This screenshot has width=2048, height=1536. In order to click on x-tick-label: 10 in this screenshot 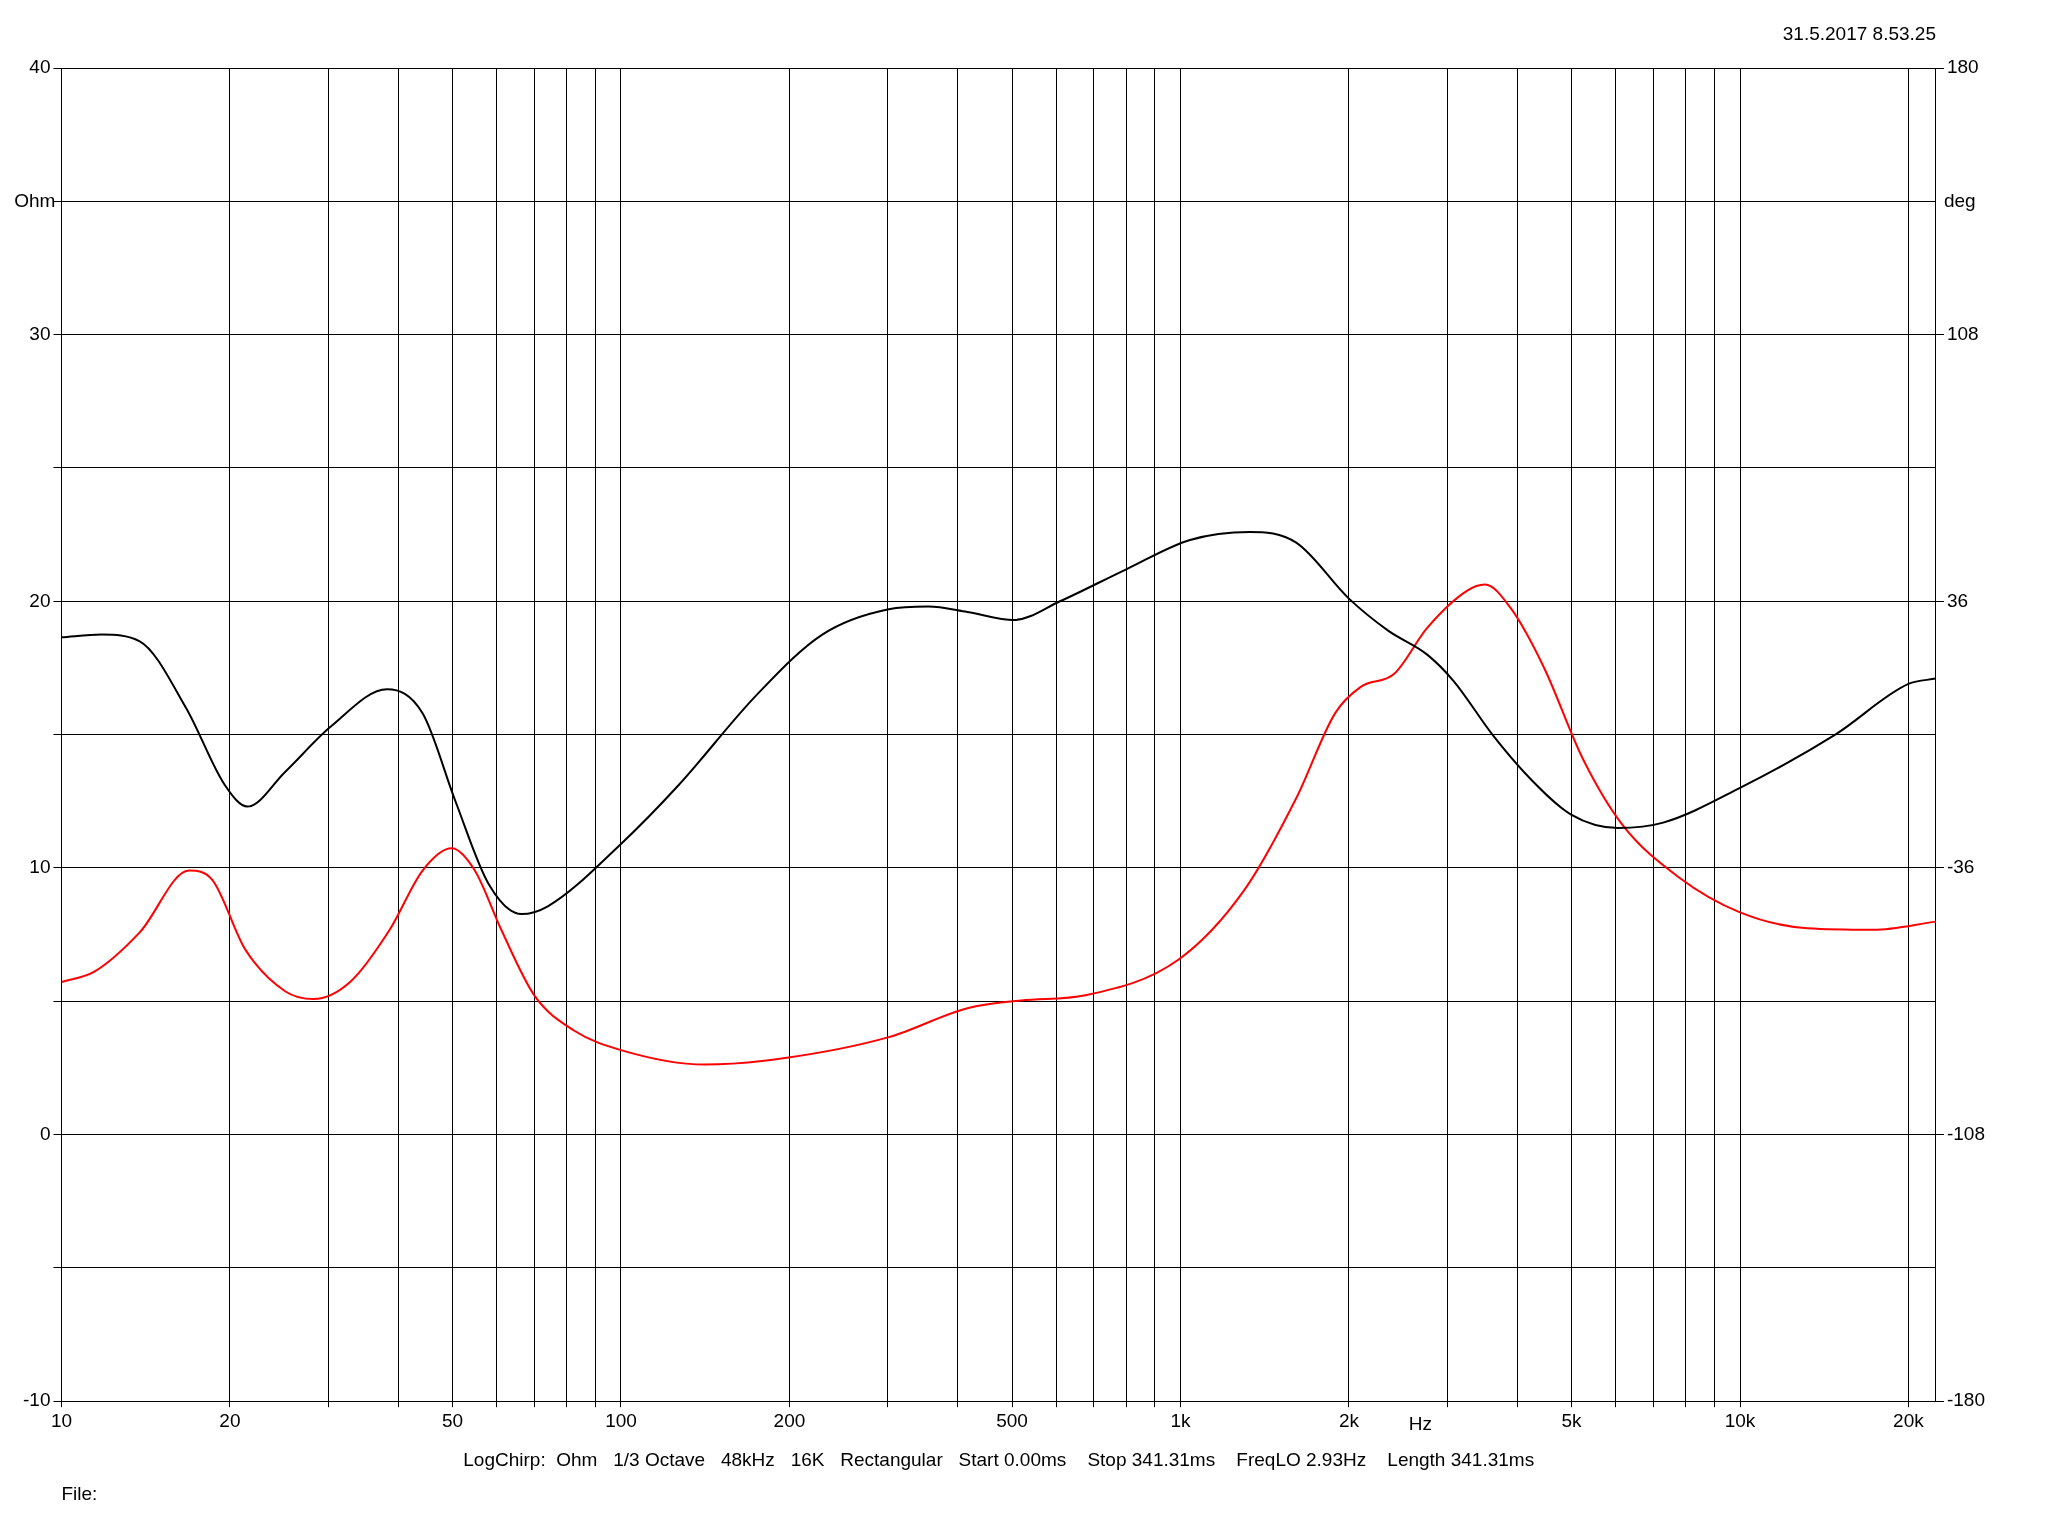, I will do `click(61, 1420)`.